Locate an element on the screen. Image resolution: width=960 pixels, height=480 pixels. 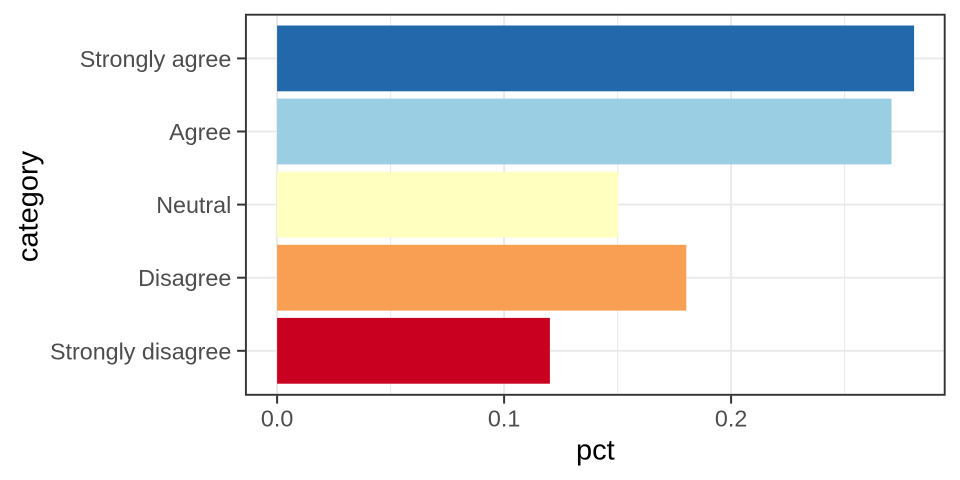
svg-text: Agree is located at coordinates (200, 132).